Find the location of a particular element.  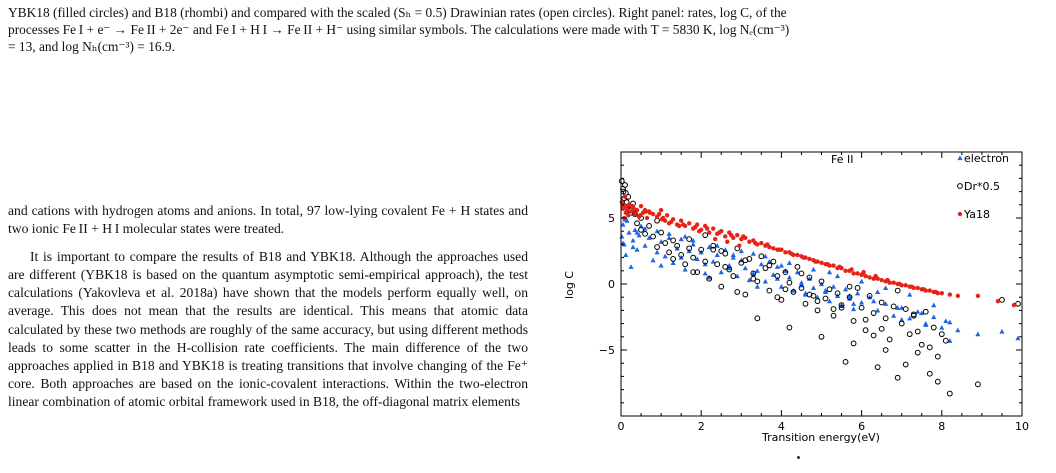

chart-annotation: Fe II is located at coordinates (842, 159).